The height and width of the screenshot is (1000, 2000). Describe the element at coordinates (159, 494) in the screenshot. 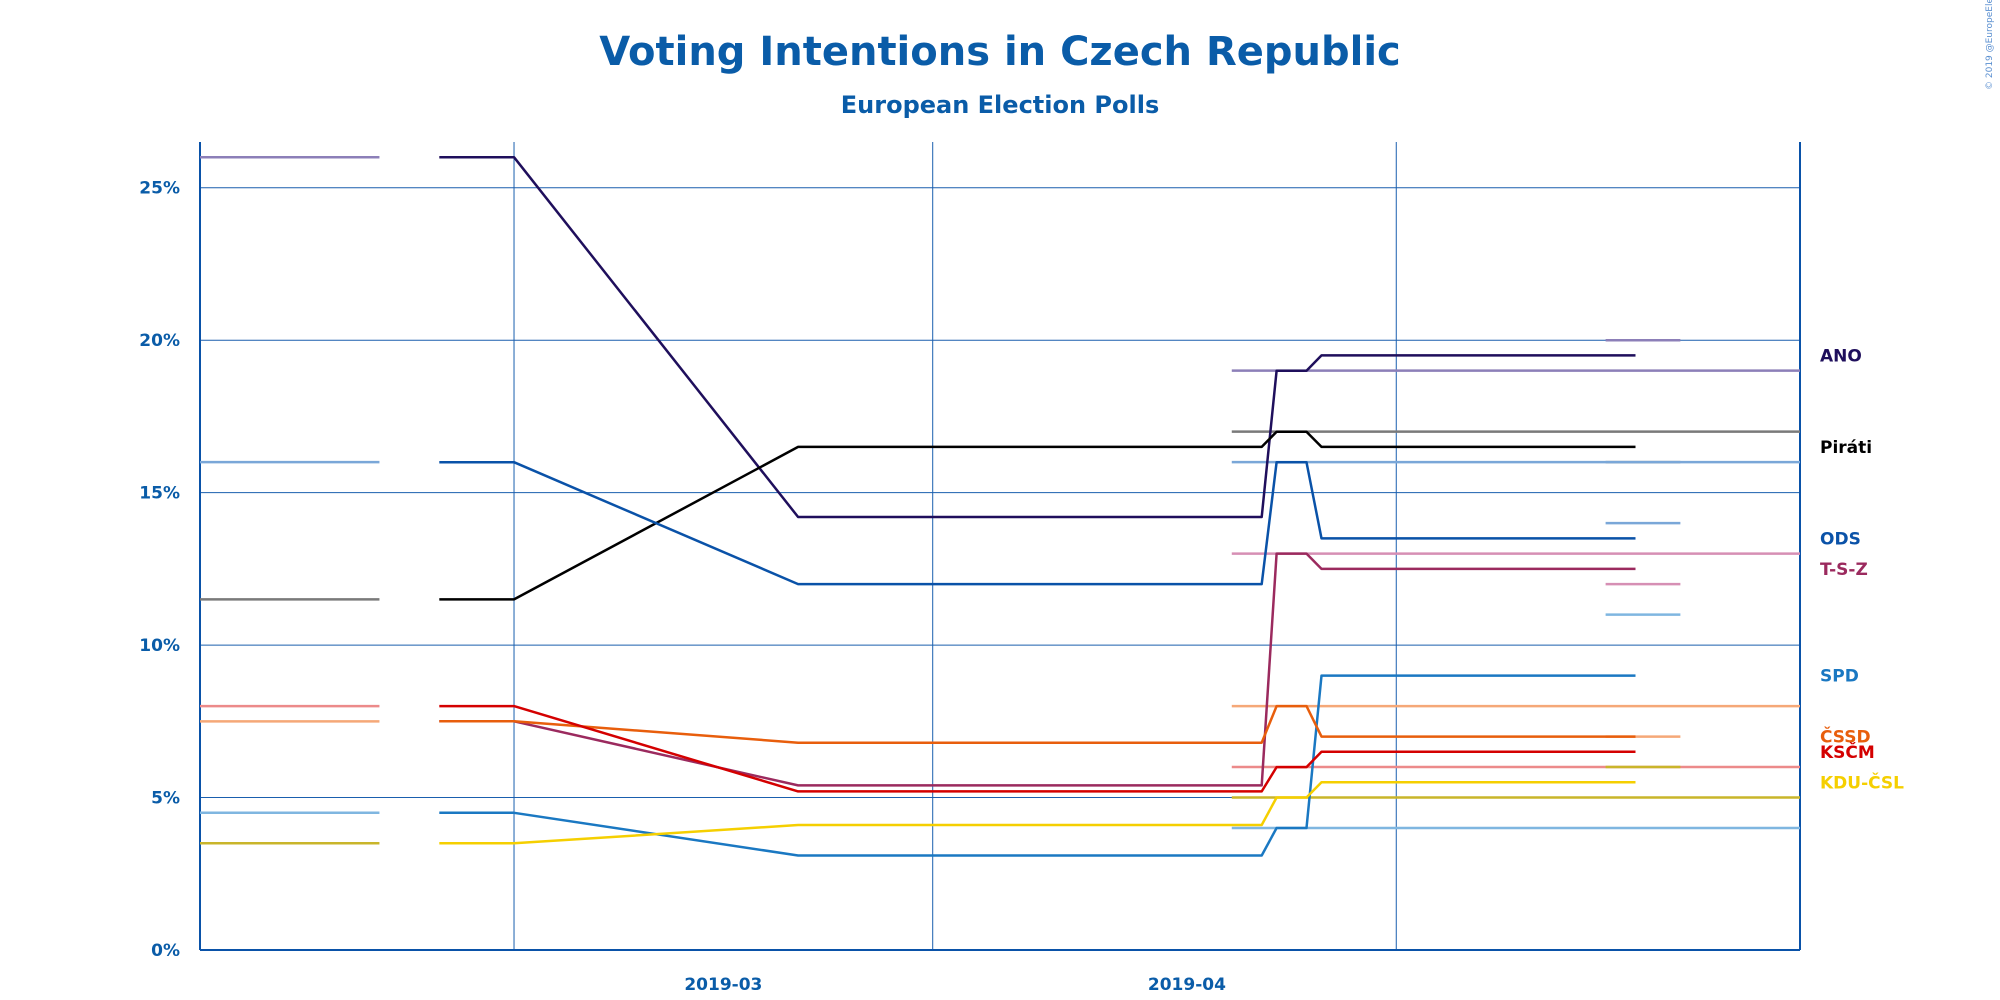

I see `y-tick-label: 15%` at that location.